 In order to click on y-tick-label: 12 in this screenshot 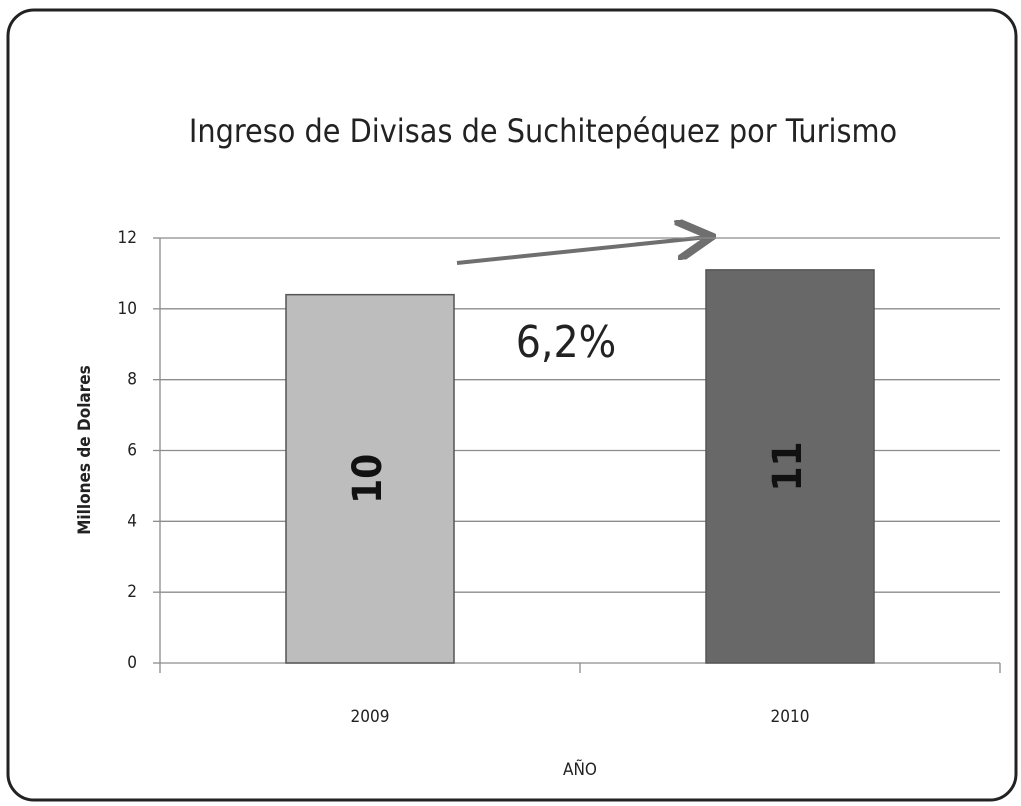, I will do `click(127, 238)`.